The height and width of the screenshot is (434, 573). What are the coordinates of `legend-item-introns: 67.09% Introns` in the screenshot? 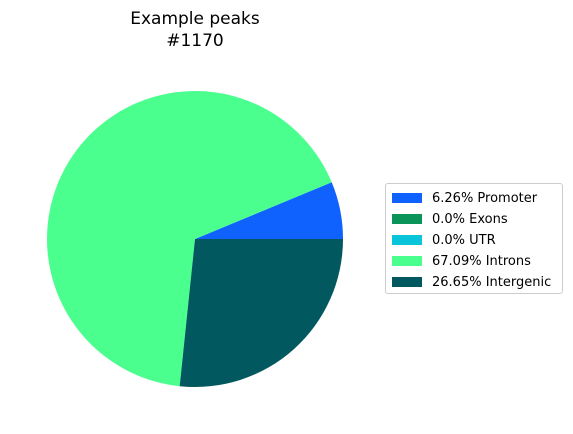 It's located at (461, 261).